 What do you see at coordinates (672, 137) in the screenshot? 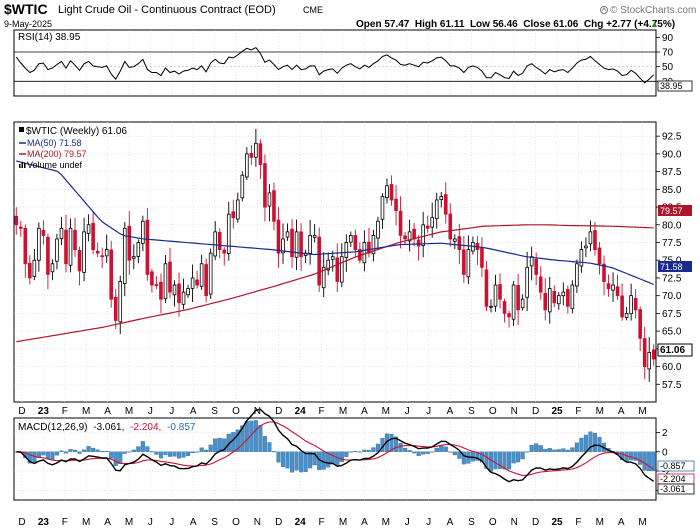
I see `price-tick-label: 92.5` at bounding box center [672, 137].